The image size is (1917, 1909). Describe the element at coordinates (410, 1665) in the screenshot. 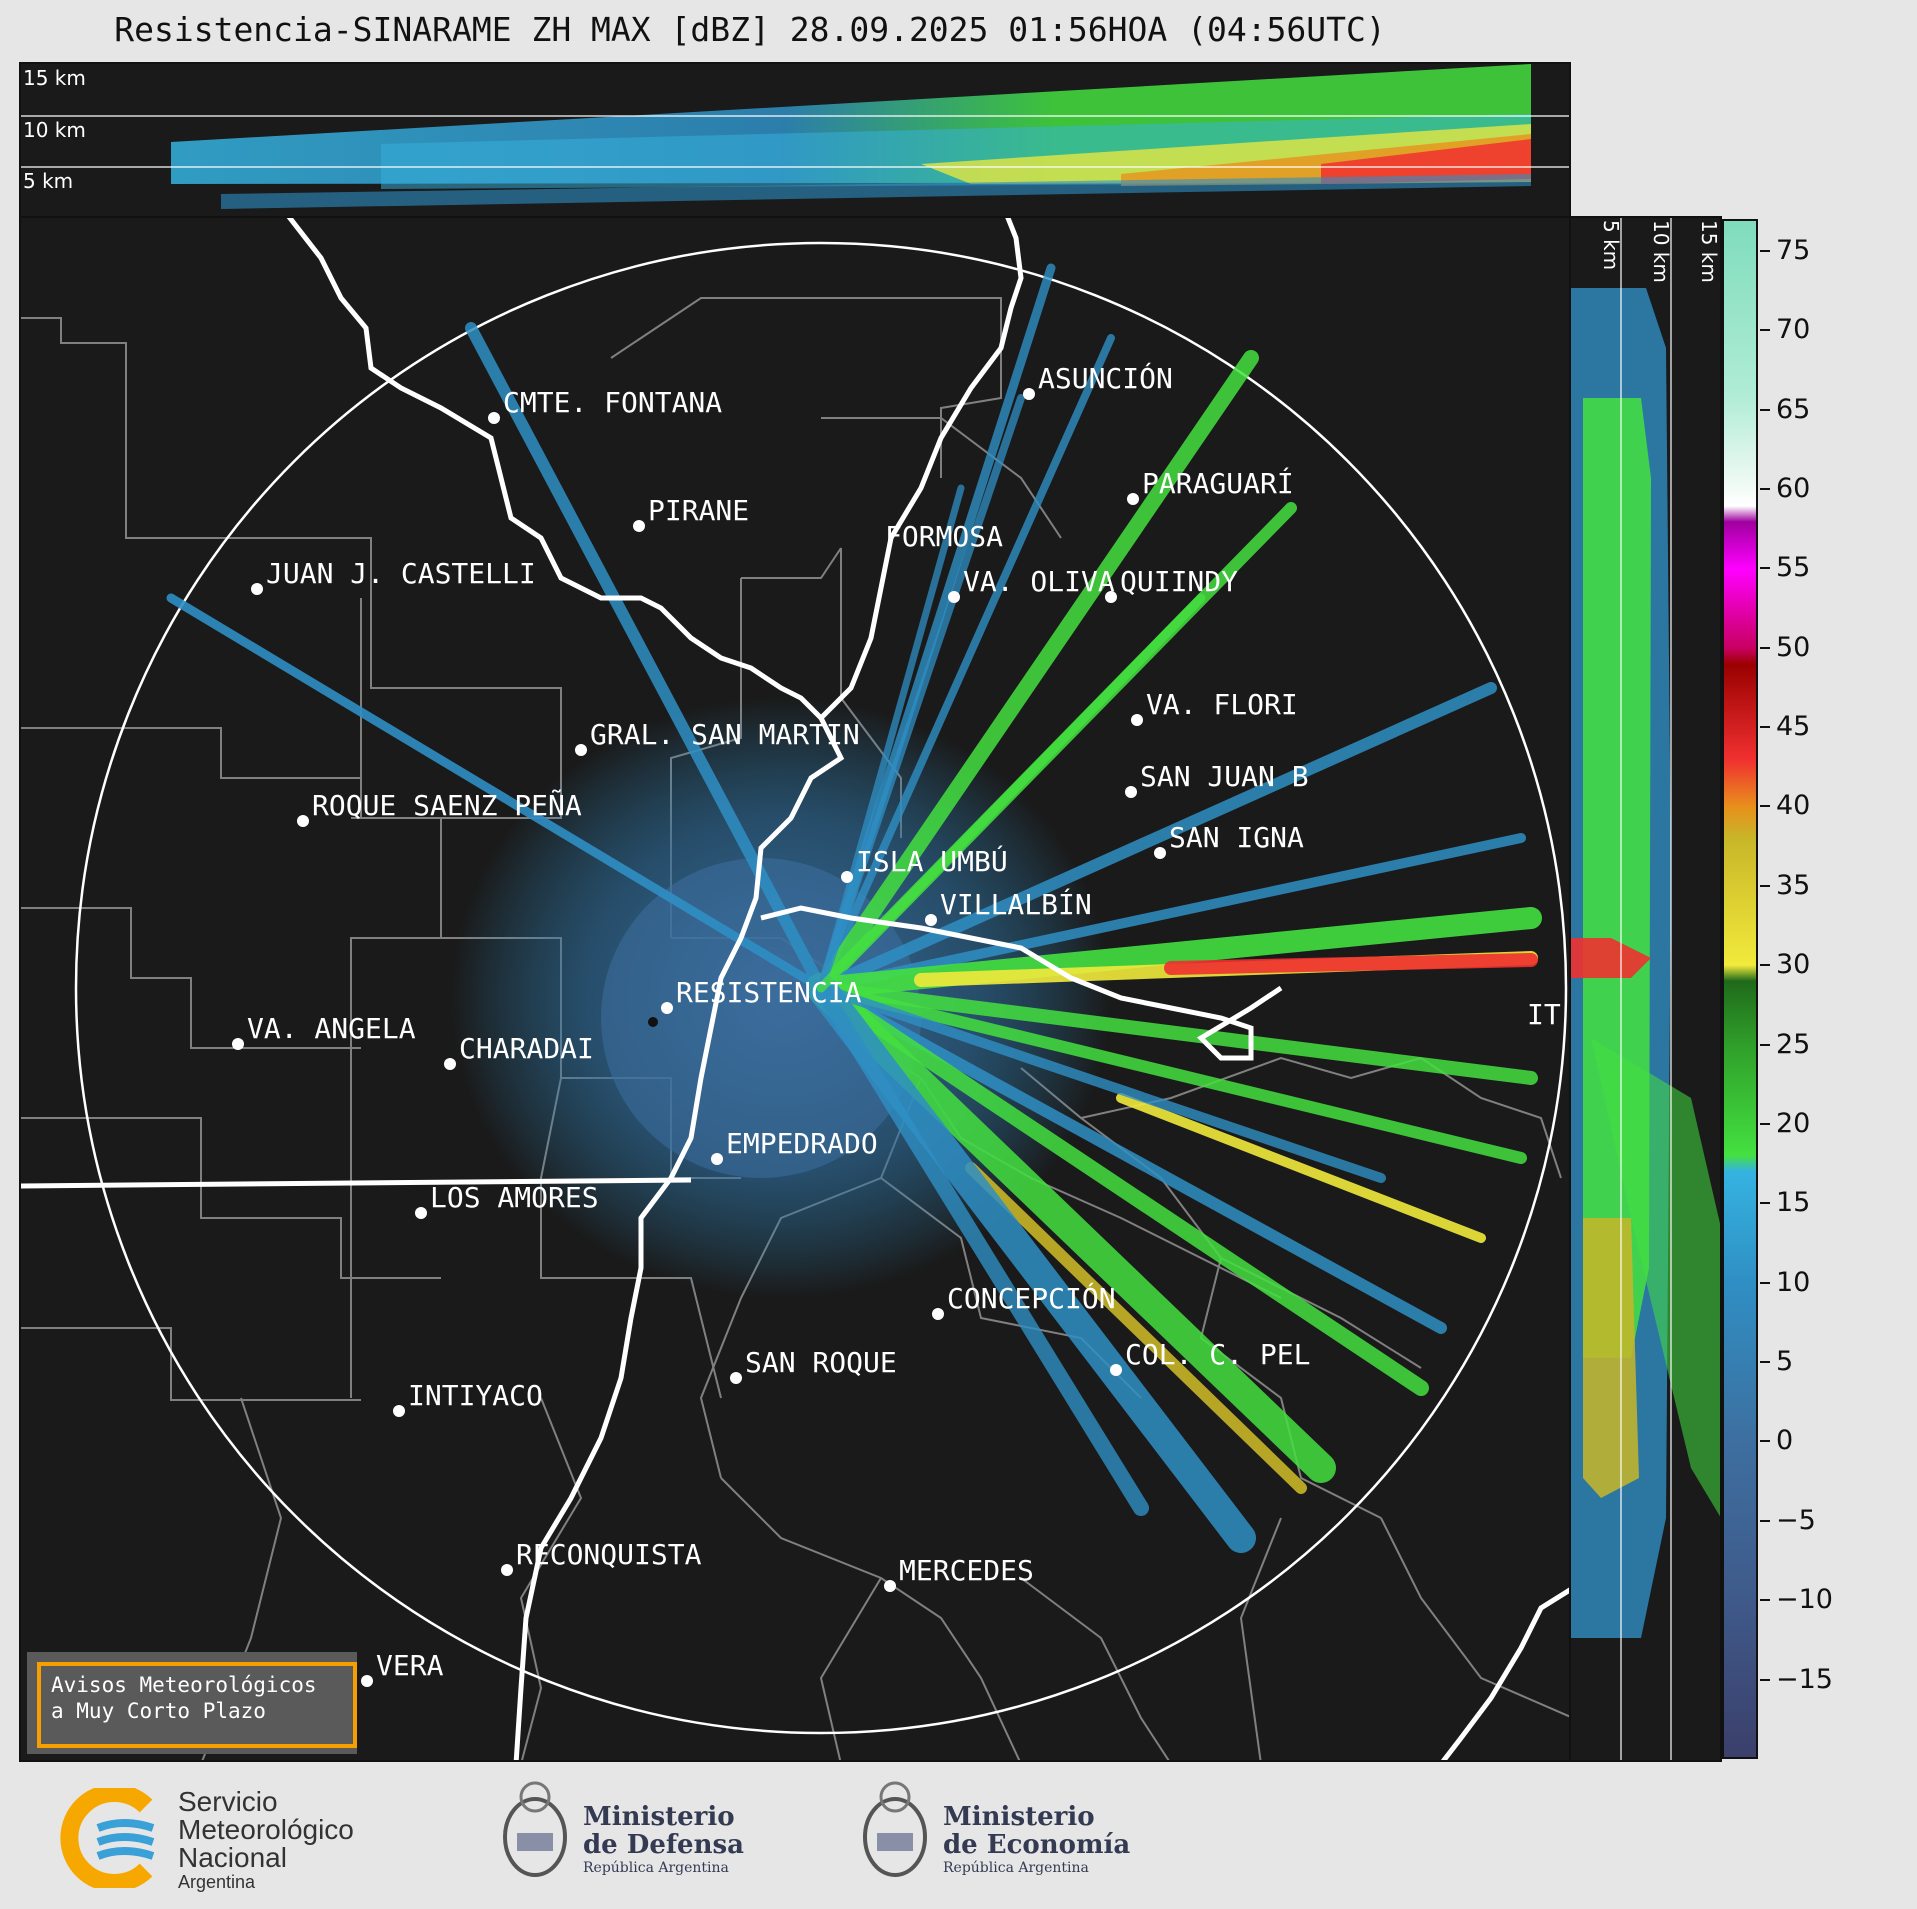

I see `city-label-vera: VERA` at that location.